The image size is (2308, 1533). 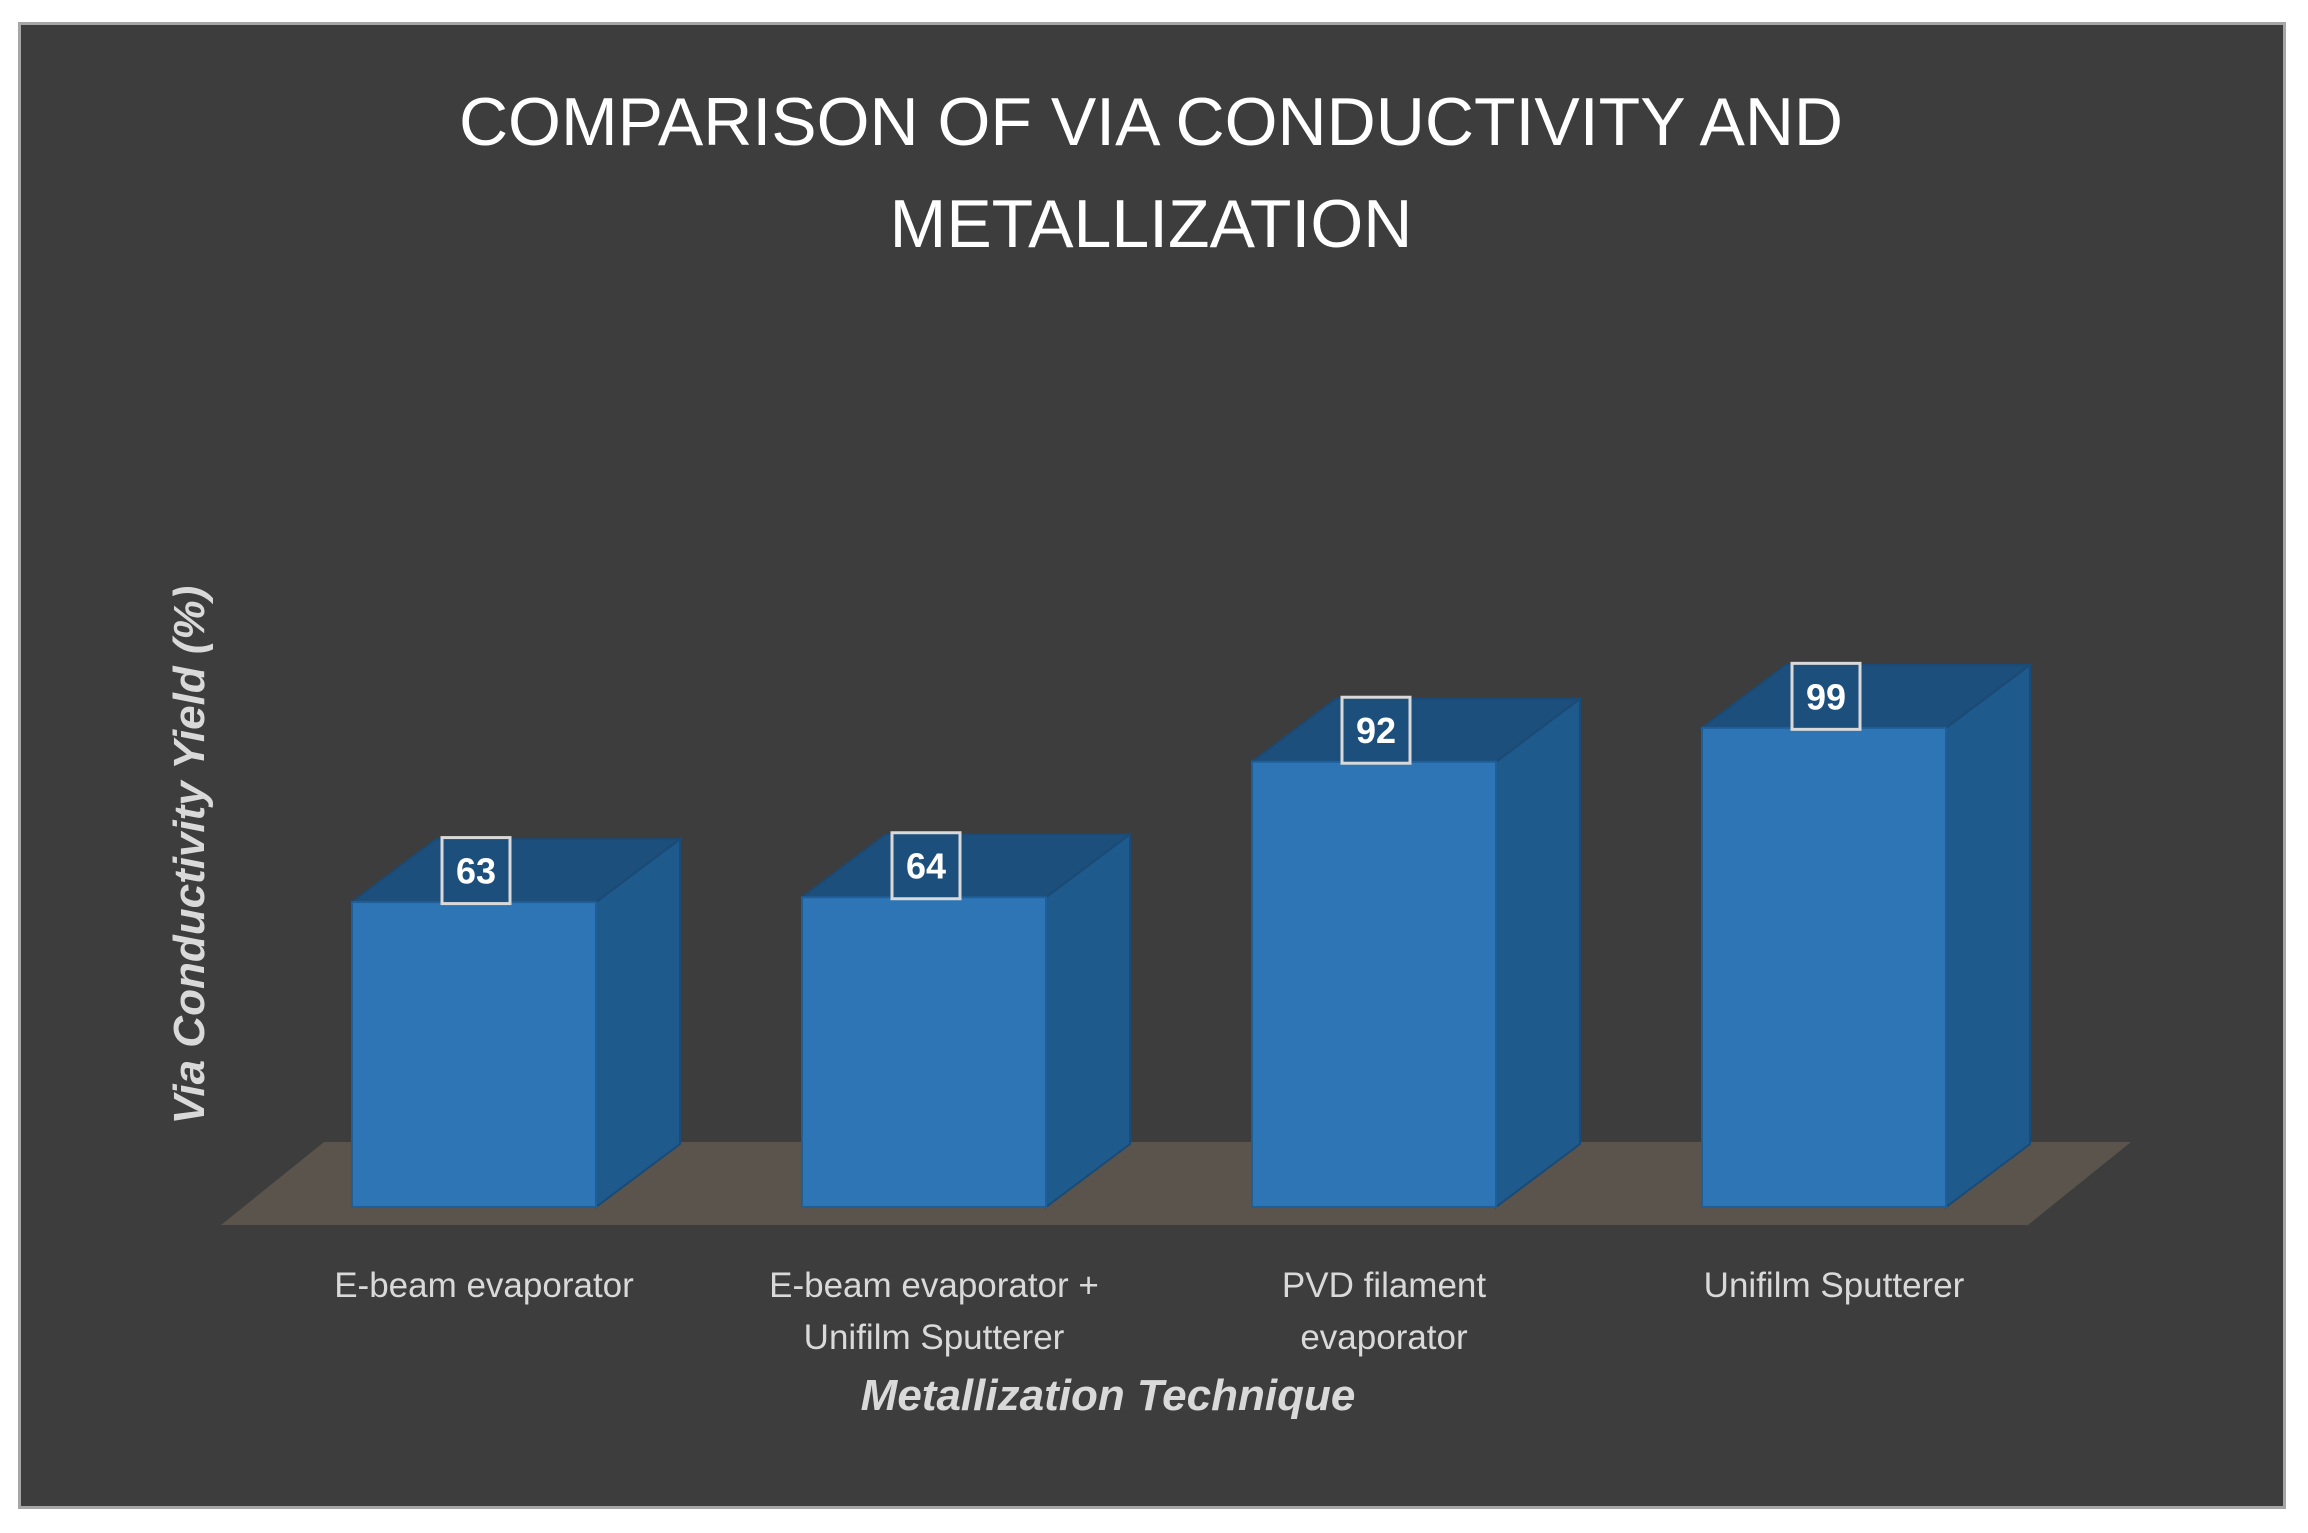 I want to click on data-label-value: 99, so click(x=1826, y=696).